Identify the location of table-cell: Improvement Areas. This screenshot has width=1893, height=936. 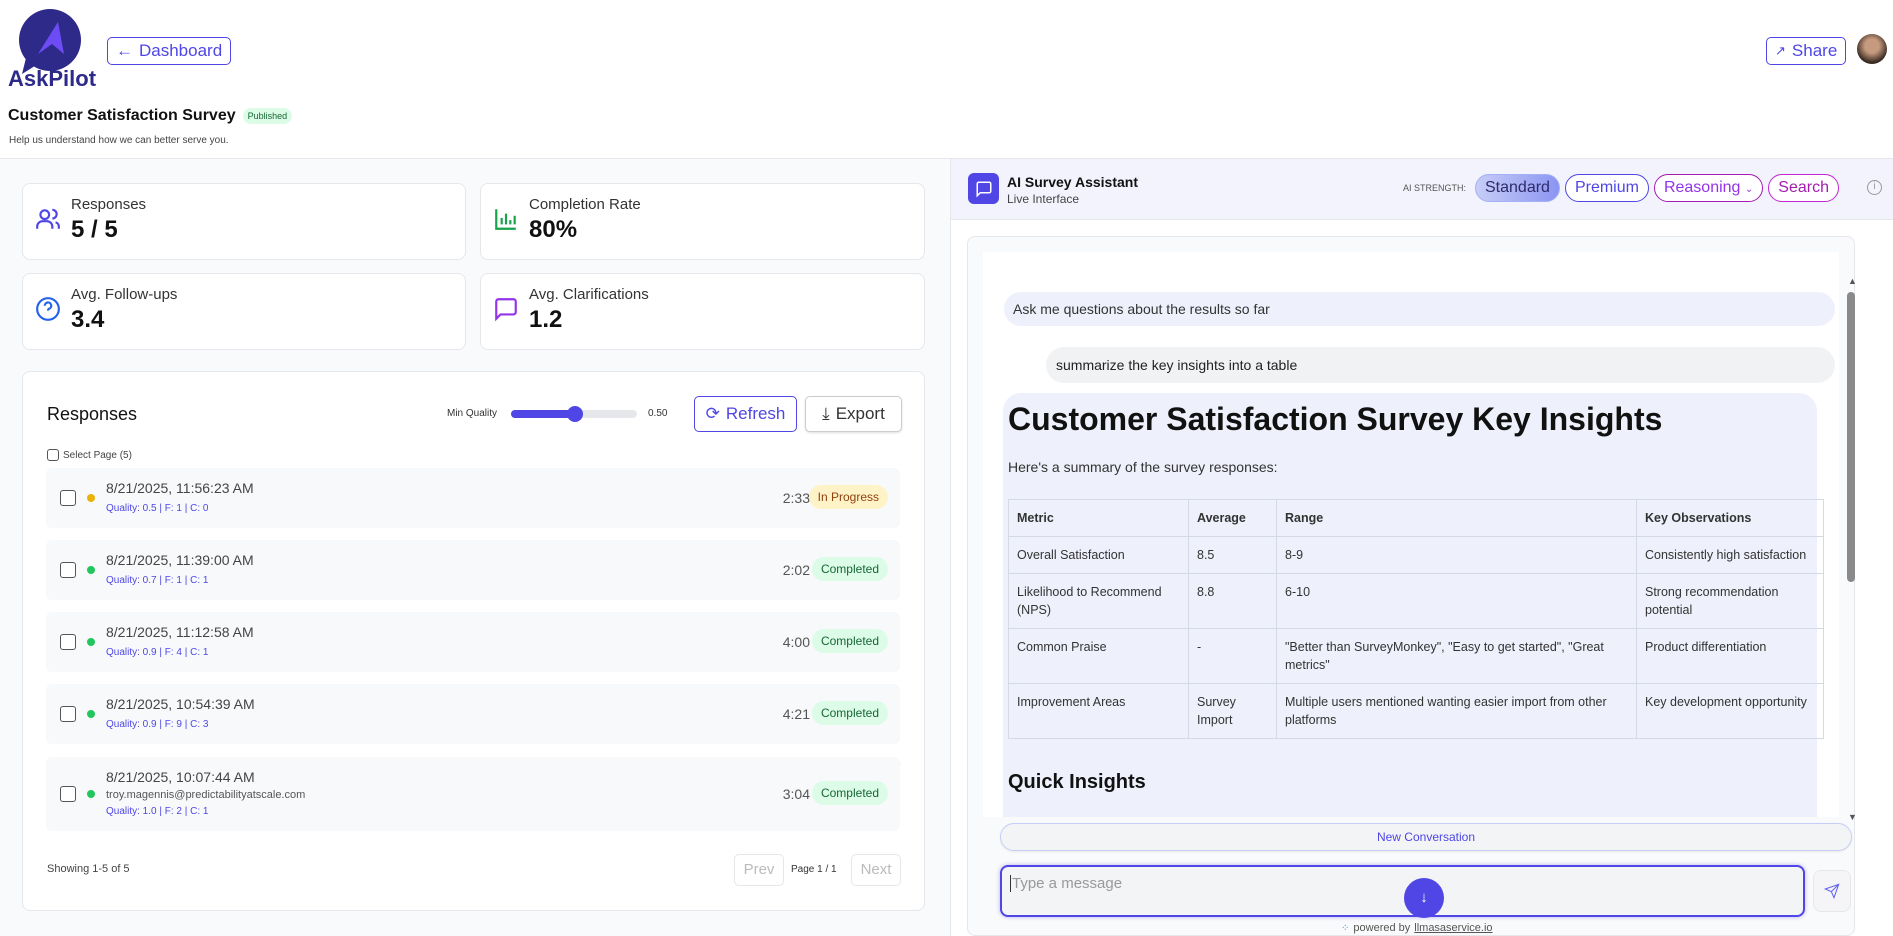
(1098, 711).